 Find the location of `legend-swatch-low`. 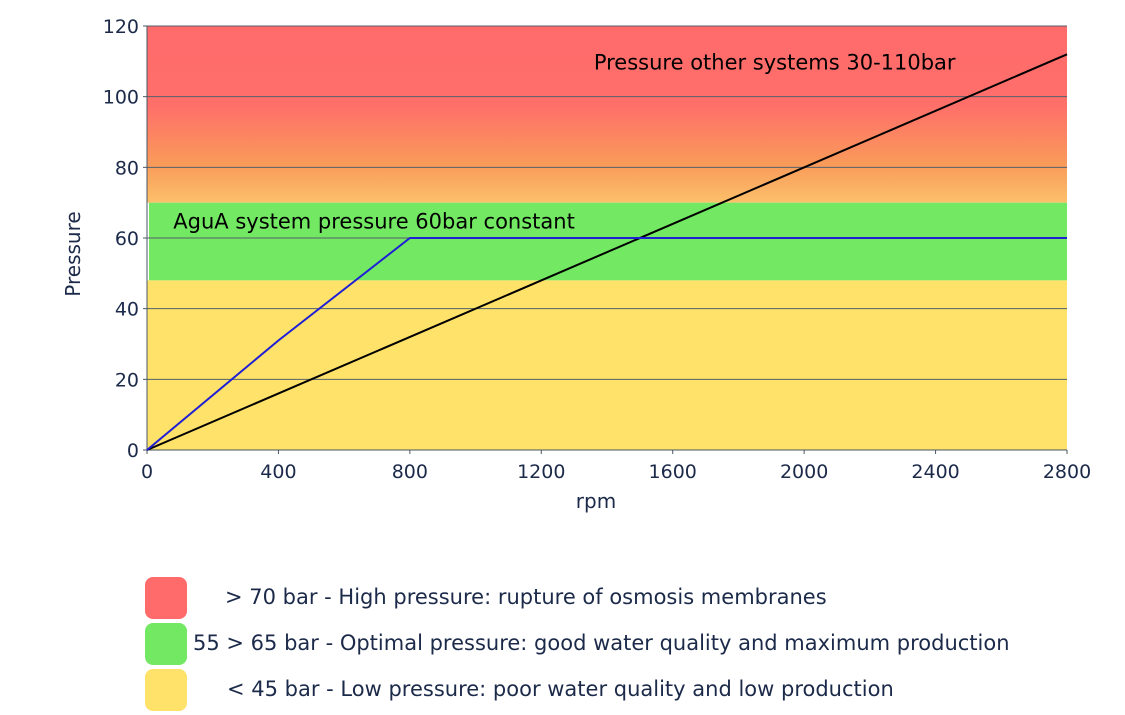

legend-swatch-low is located at coordinates (166, 690).